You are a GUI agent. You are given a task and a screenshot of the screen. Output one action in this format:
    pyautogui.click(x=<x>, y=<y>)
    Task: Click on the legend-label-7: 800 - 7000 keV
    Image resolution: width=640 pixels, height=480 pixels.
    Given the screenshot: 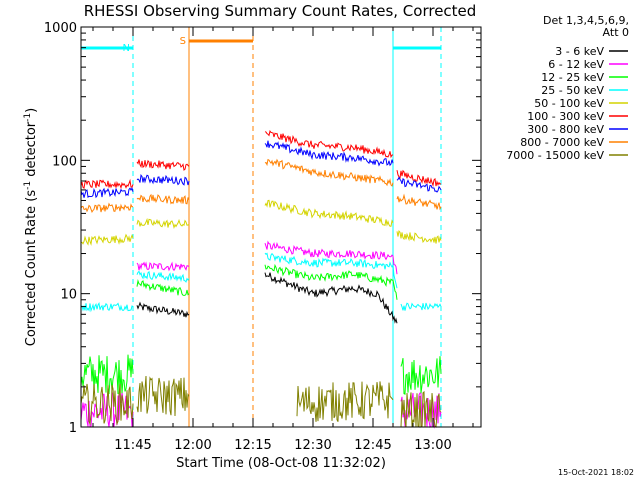 What is the action you would take?
    pyautogui.click(x=562, y=142)
    